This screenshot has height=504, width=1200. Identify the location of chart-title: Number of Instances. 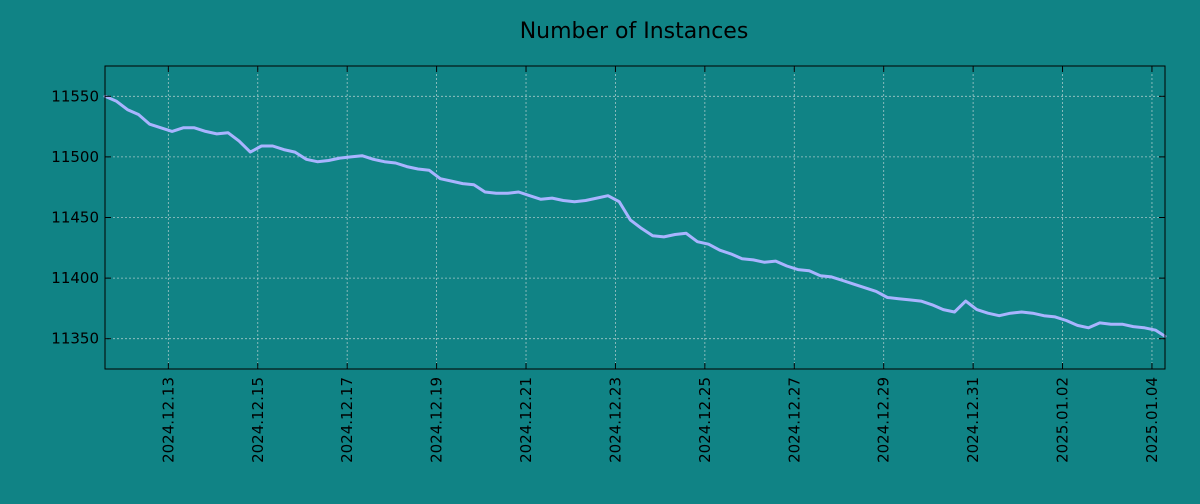
(634, 31).